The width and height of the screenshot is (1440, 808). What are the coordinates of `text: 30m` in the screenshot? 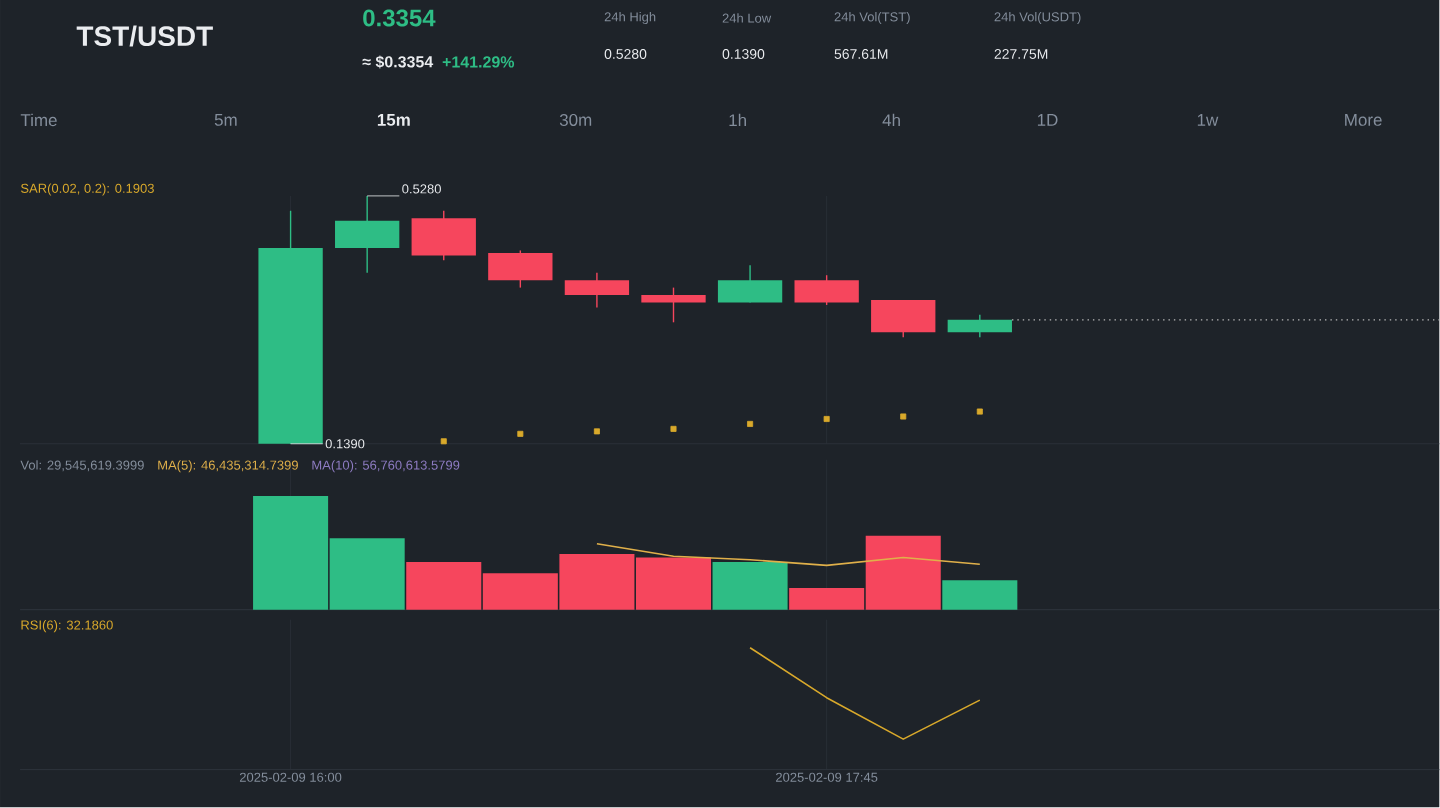 It's located at (575, 120).